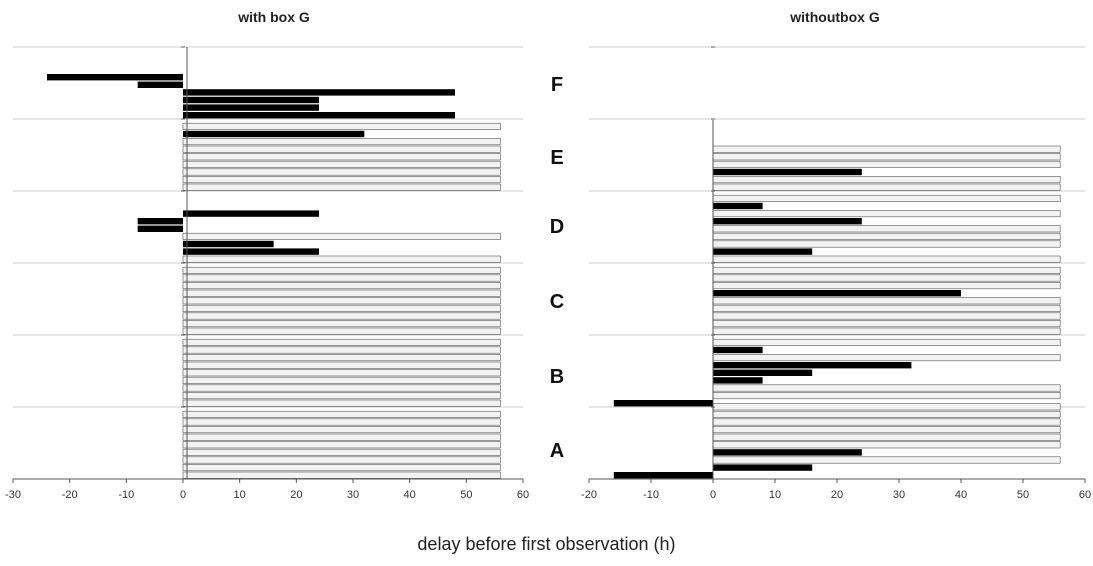 This screenshot has height=566, width=1093. I want to click on panel-left-zero-ticks, so click(183, 227).